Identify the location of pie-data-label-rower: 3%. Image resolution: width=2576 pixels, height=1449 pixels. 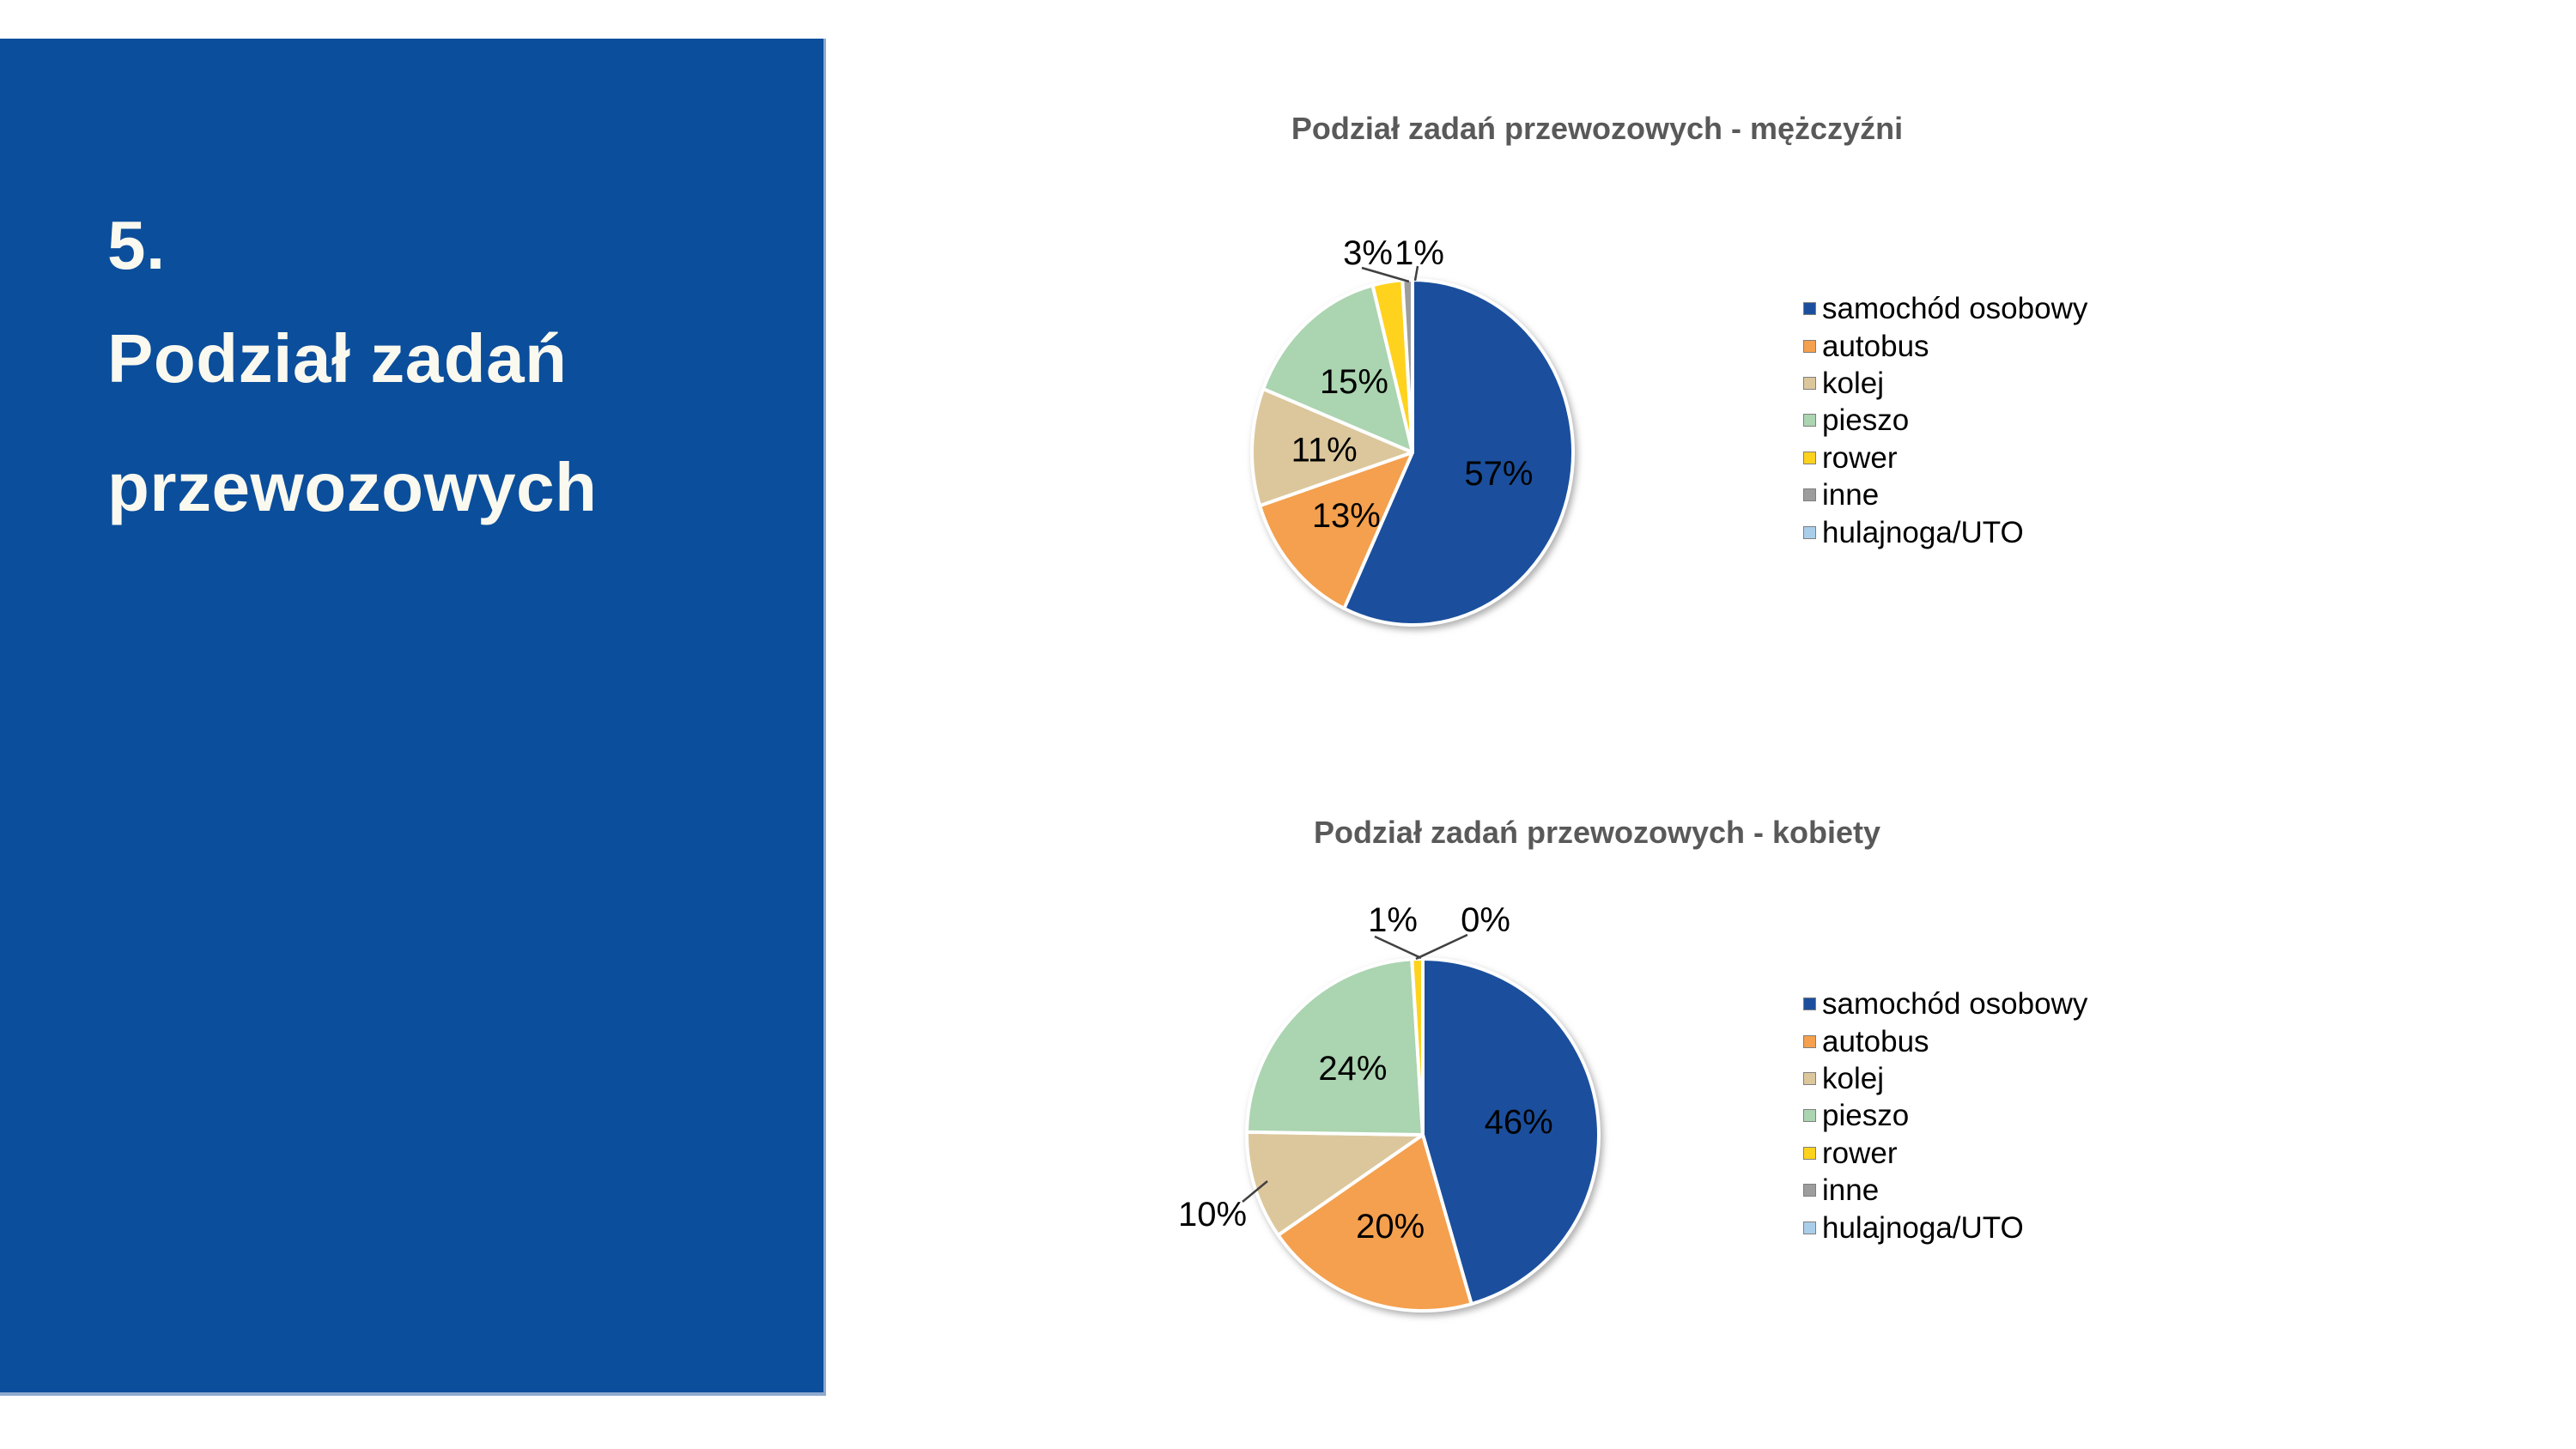
(1368, 253).